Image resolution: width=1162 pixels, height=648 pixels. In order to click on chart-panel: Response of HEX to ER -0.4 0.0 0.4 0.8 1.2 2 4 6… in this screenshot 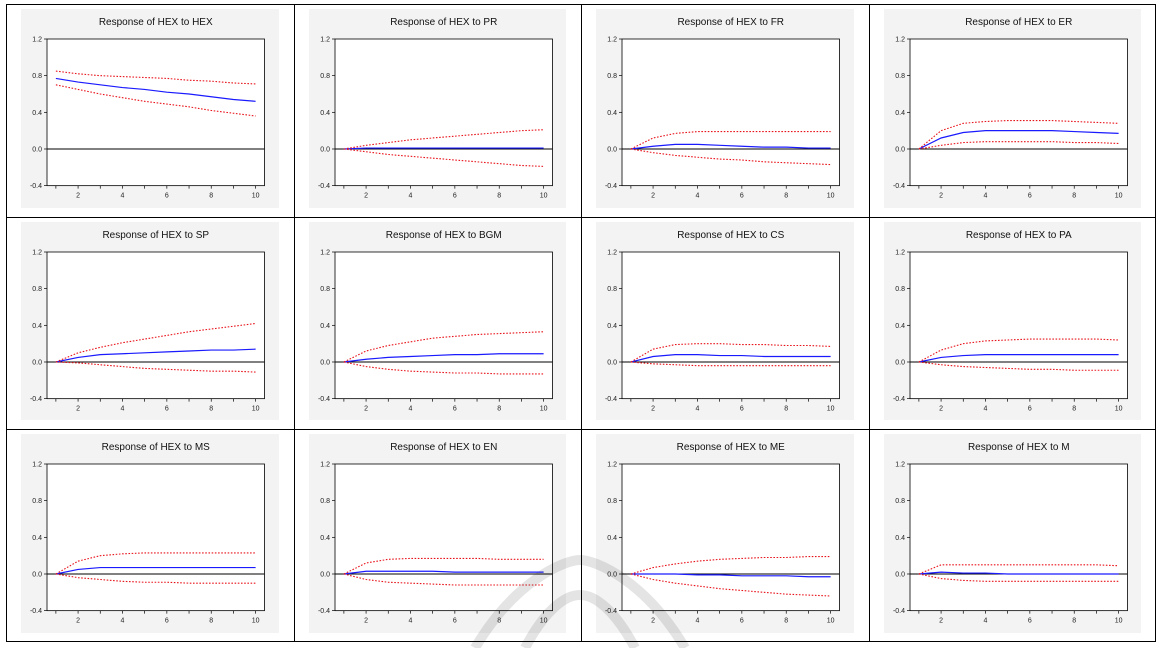, I will do `click(1012, 108)`.